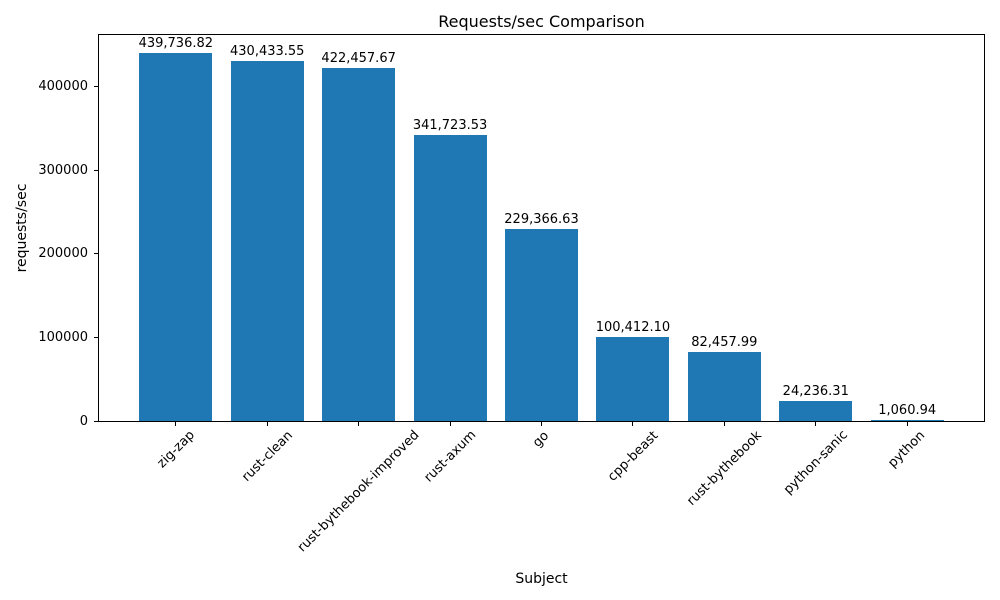  Describe the element at coordinates (63, 337) in the screenshot. I see `y-tick-label: 100000` at that location.